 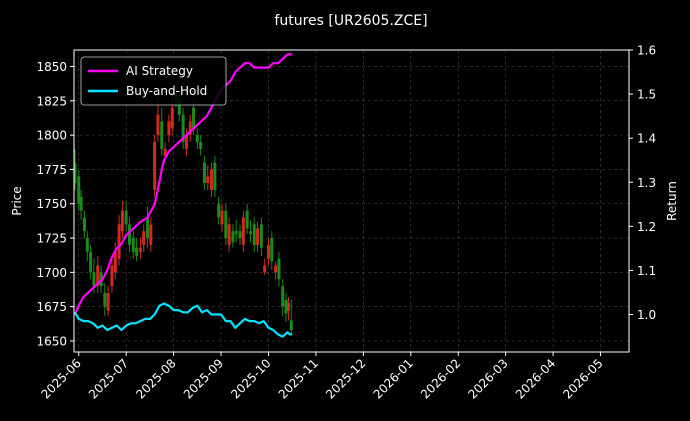 I want to click on y2-tick-label: 1.4, so click(x=646, y=139).